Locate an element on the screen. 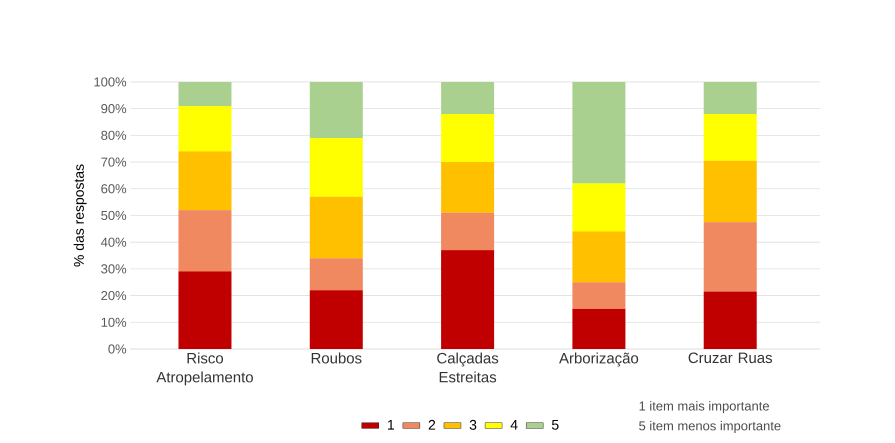 Image resolution: width=895 pixels, height=443 pixels. legend-label: 2 is located at coordinates (432, 425).